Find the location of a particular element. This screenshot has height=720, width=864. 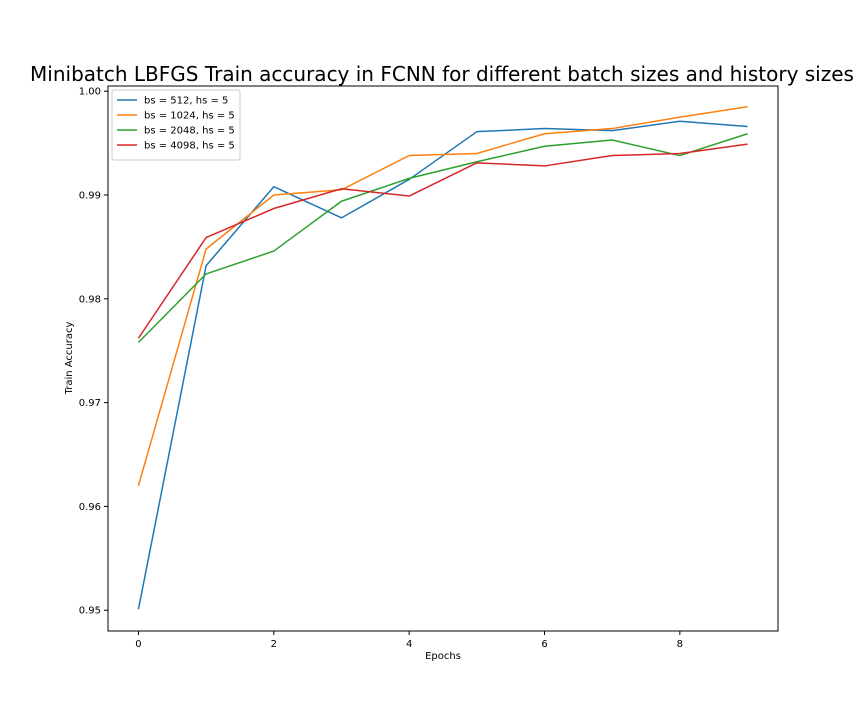

y-tick-label: 0.99 is located at coordinates (90, 196).